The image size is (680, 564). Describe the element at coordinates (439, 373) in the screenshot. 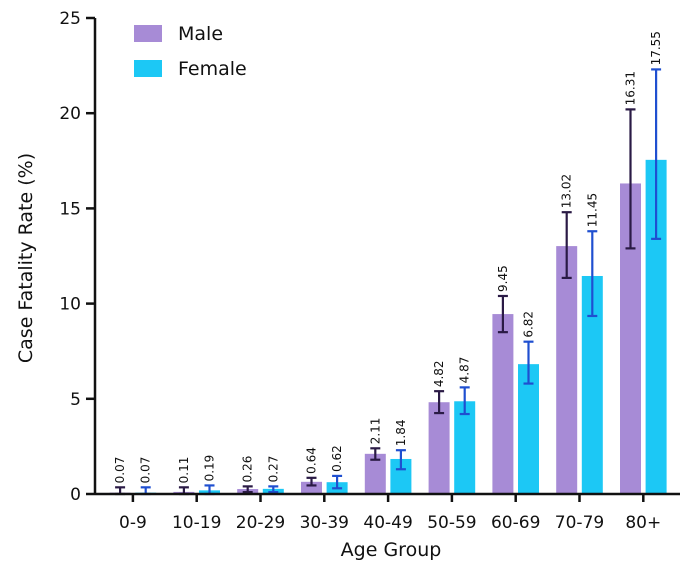

I see `data-label: 4.82` at that location.